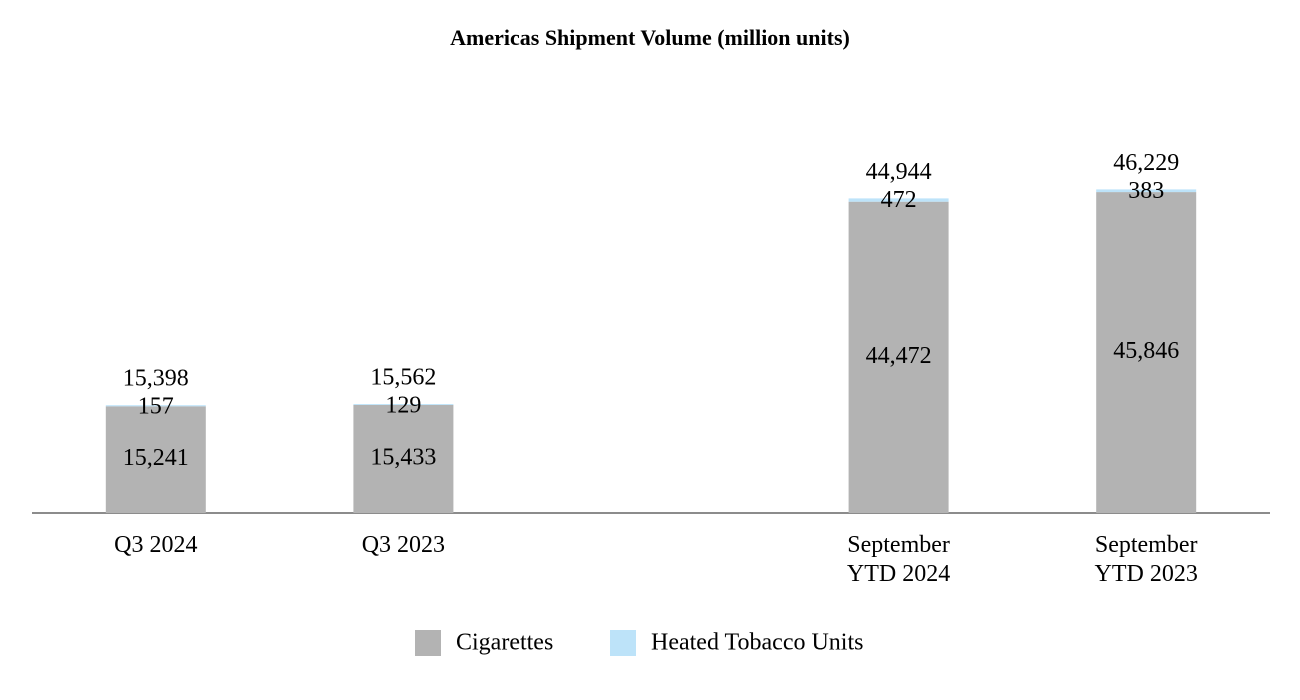 The image size is (1300, 700). I want to click on total-label: 44,944, so click(899, 172).